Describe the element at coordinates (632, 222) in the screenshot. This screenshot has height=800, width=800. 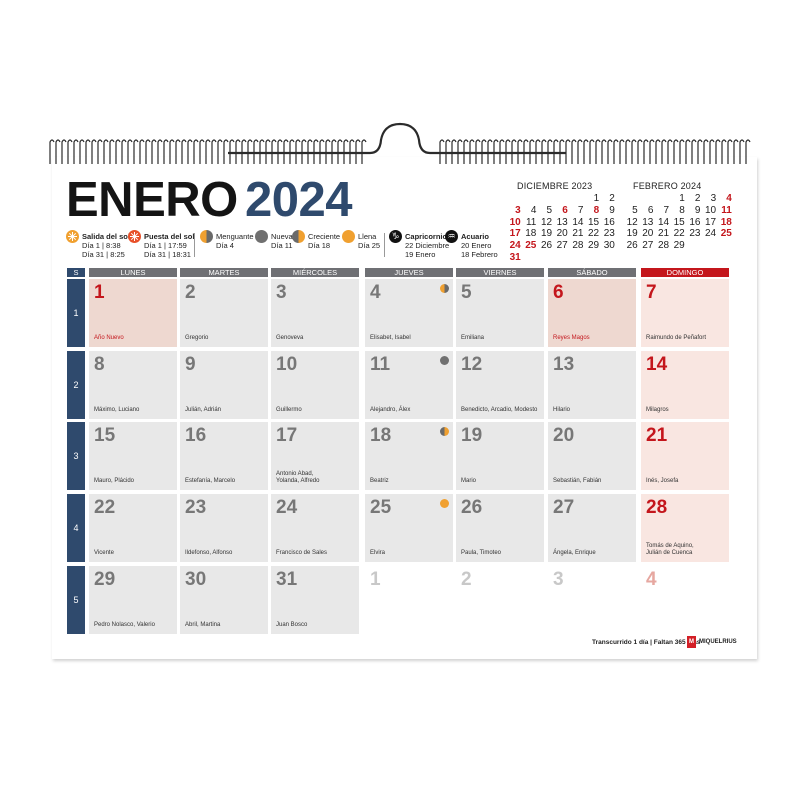
I see `mini-calendar-day: 12` at that location.